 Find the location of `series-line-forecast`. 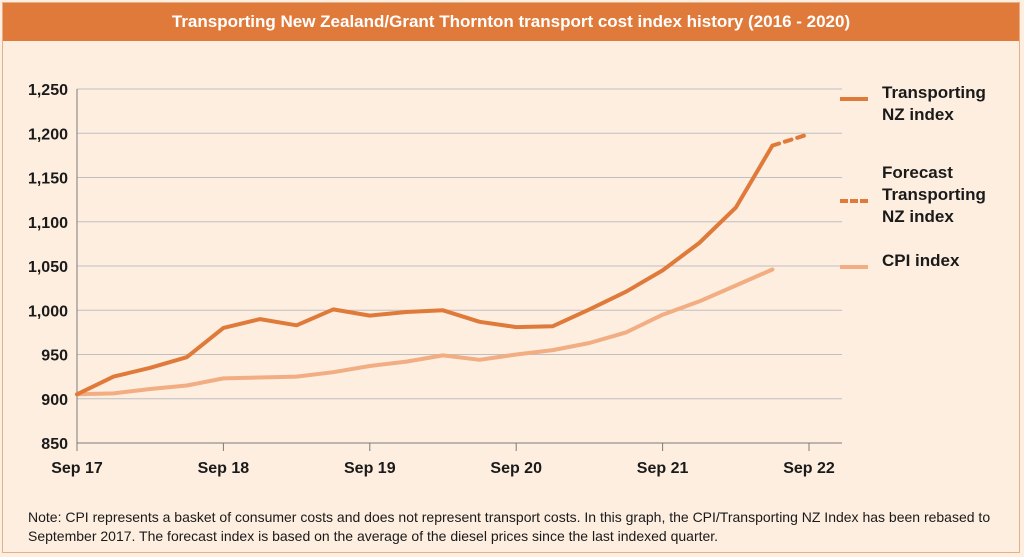

series-line-forecast is located at coordinates (790, 140).